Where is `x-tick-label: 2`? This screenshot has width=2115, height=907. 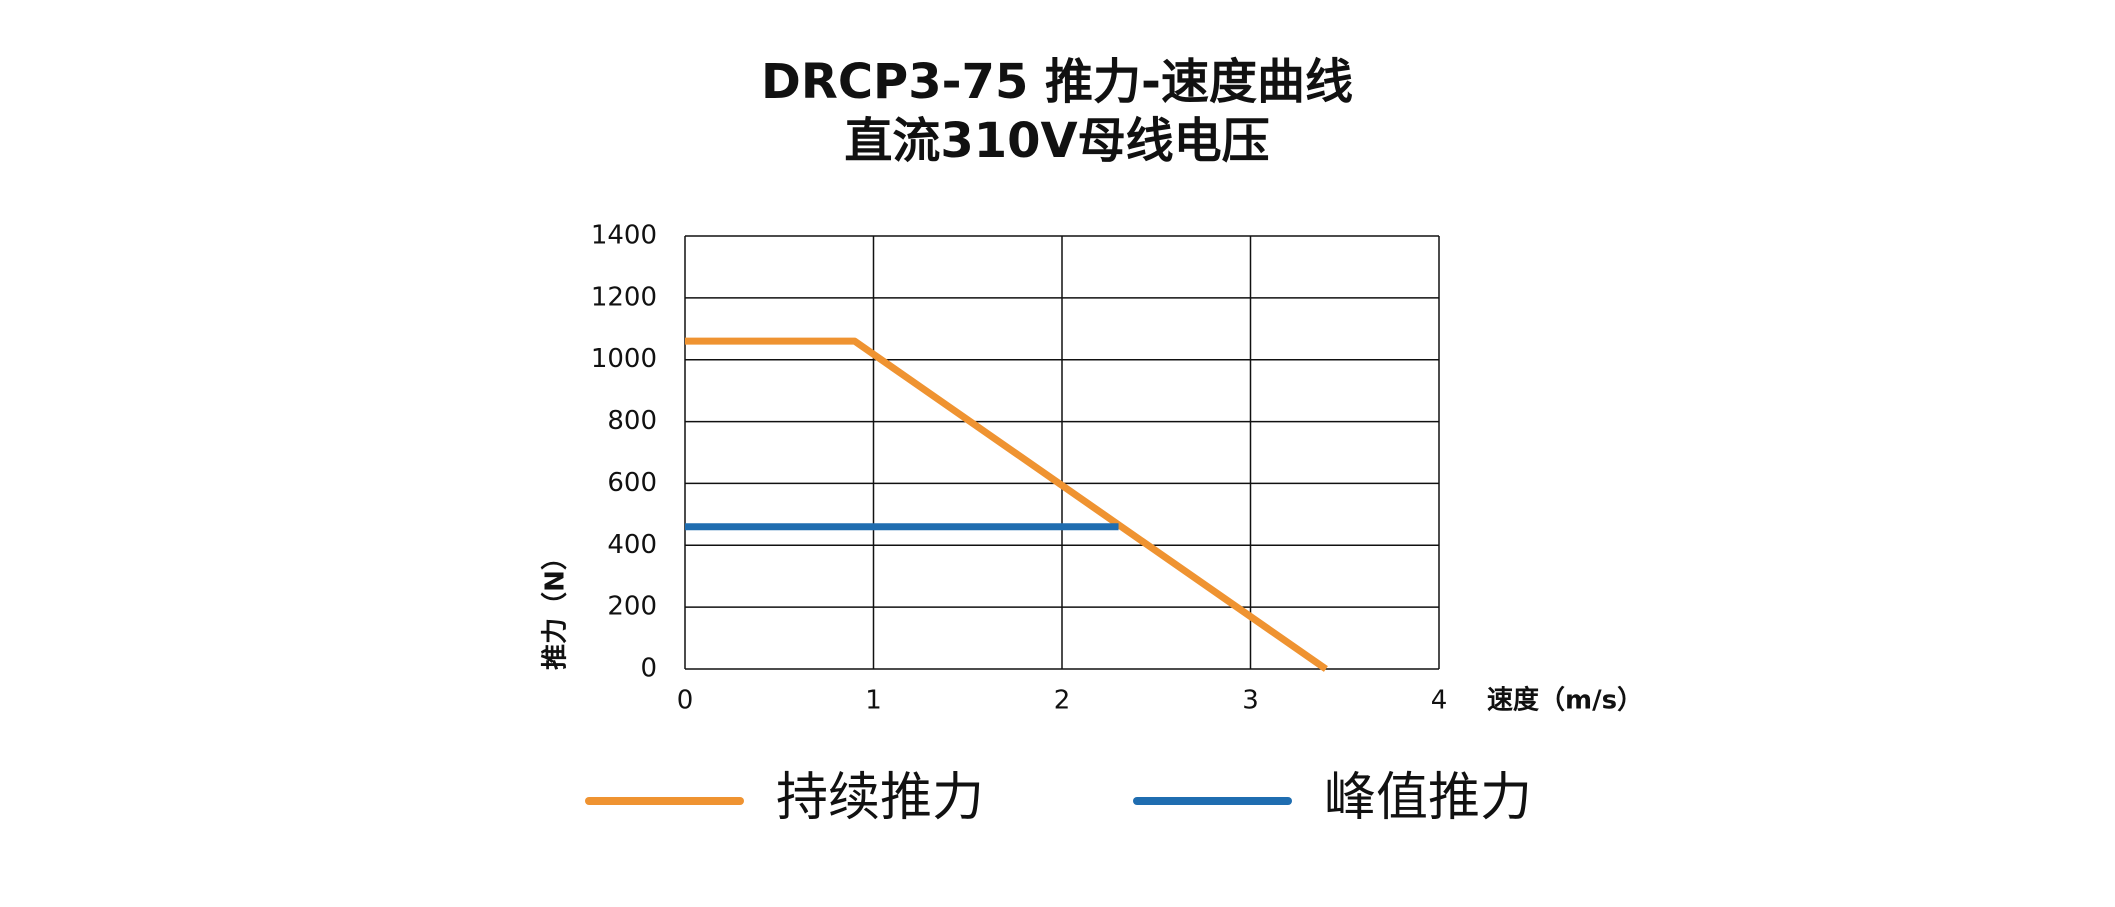
x-tick-label: 2 is located at coordinates (1062, 701).